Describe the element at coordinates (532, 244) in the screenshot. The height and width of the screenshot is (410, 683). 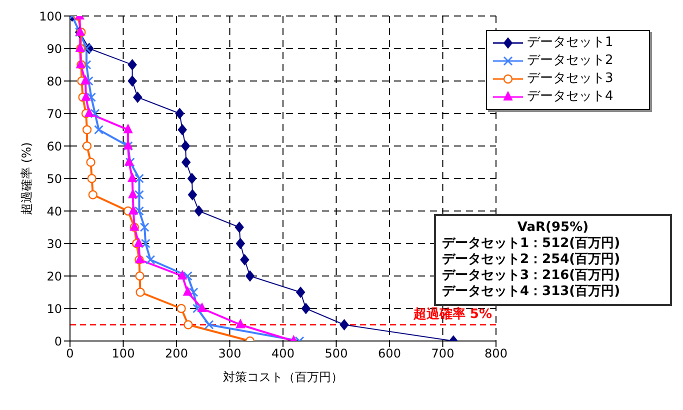
I see `annotation: データセット1：512(百万円)` at that location.